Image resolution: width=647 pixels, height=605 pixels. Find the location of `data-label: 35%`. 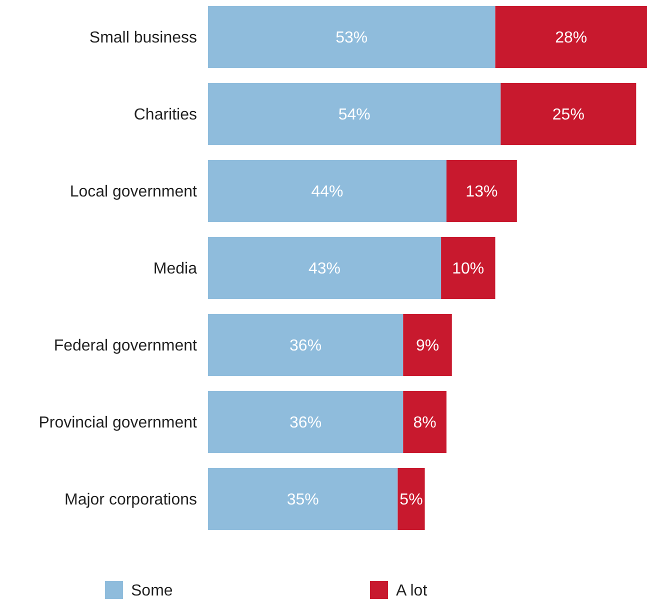

data-label: 35% is located at coordinates (302, 500).